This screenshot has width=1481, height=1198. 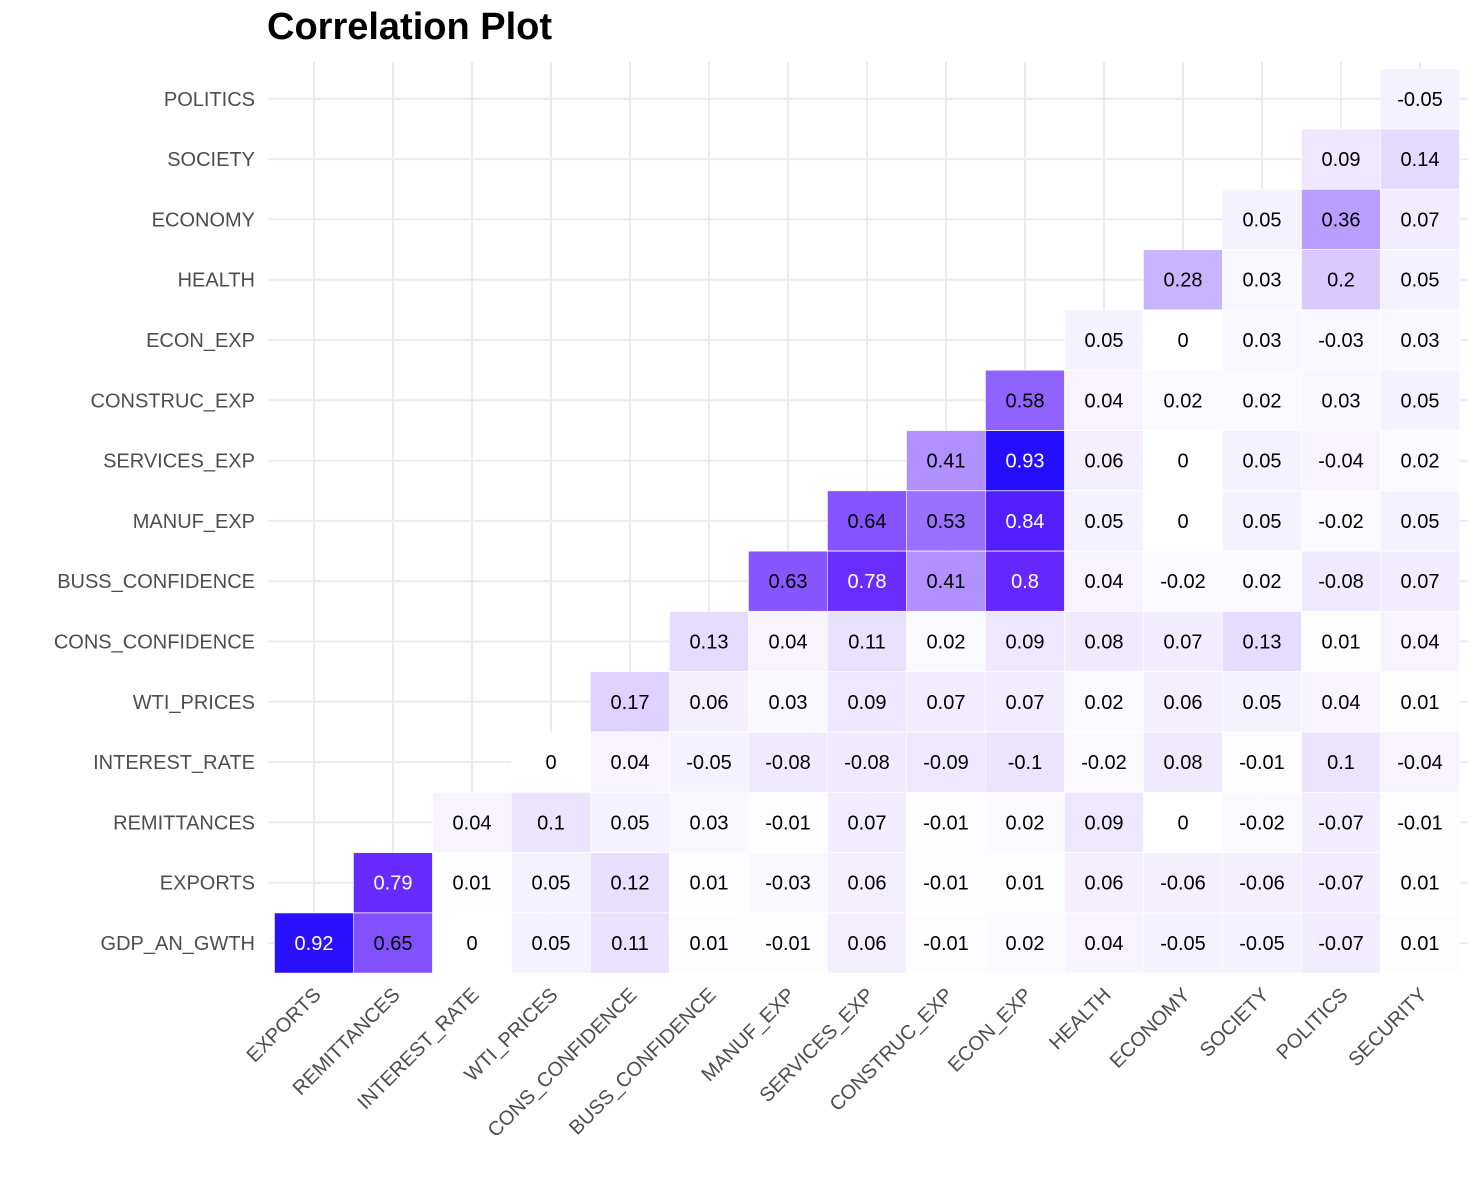 I want to click on cell-value-label: 0.53, so click(x=946, y=522).